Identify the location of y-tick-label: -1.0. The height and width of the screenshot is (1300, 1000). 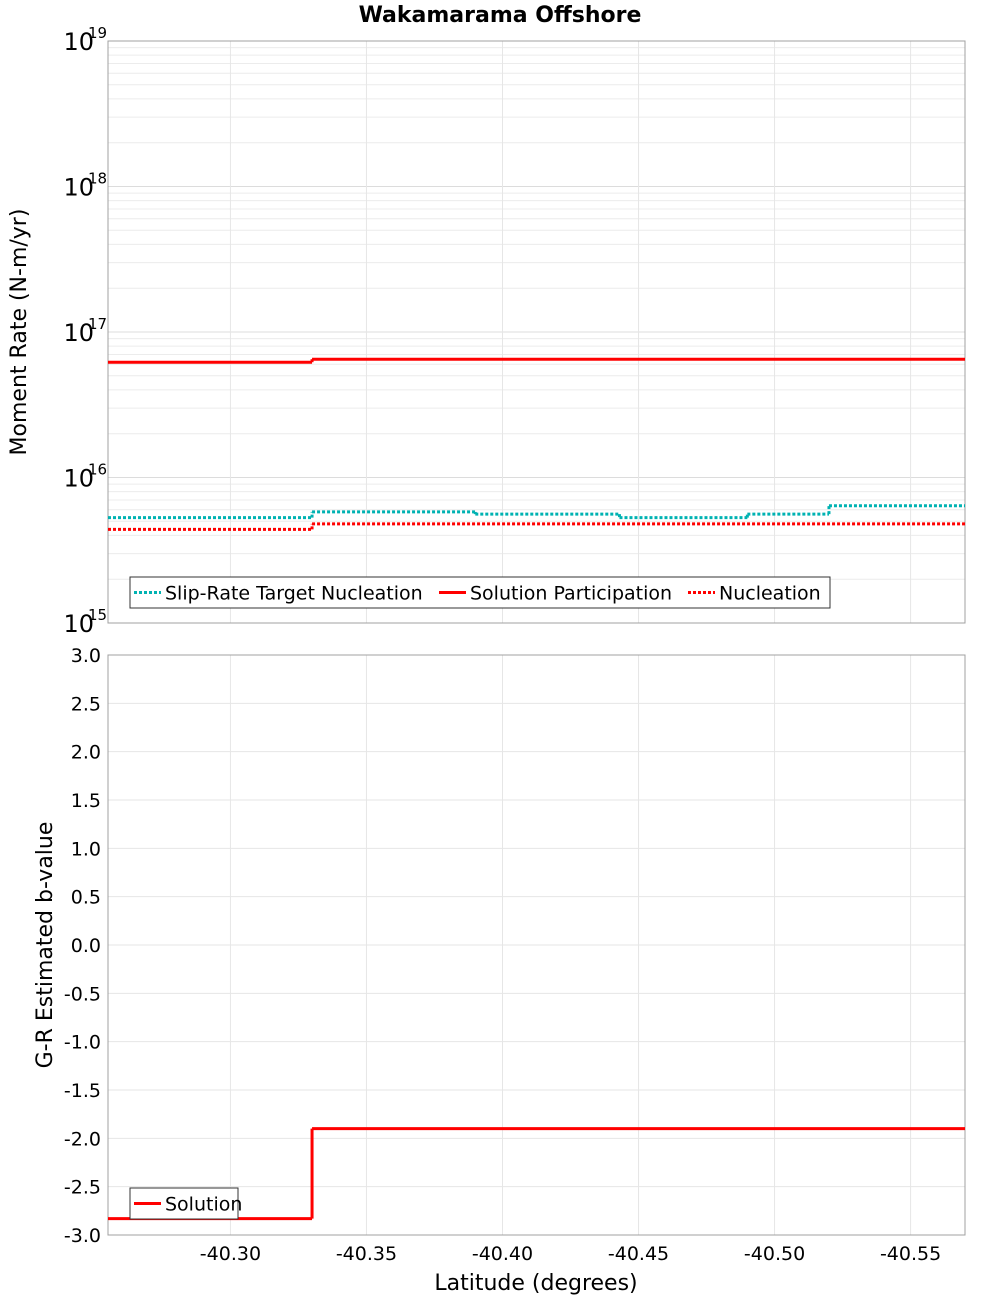
(82, 1043).